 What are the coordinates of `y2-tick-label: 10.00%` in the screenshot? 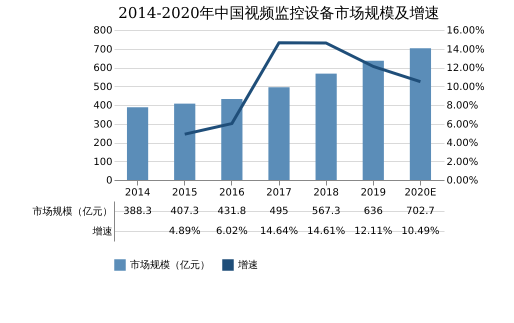 It's located at (465, 87).